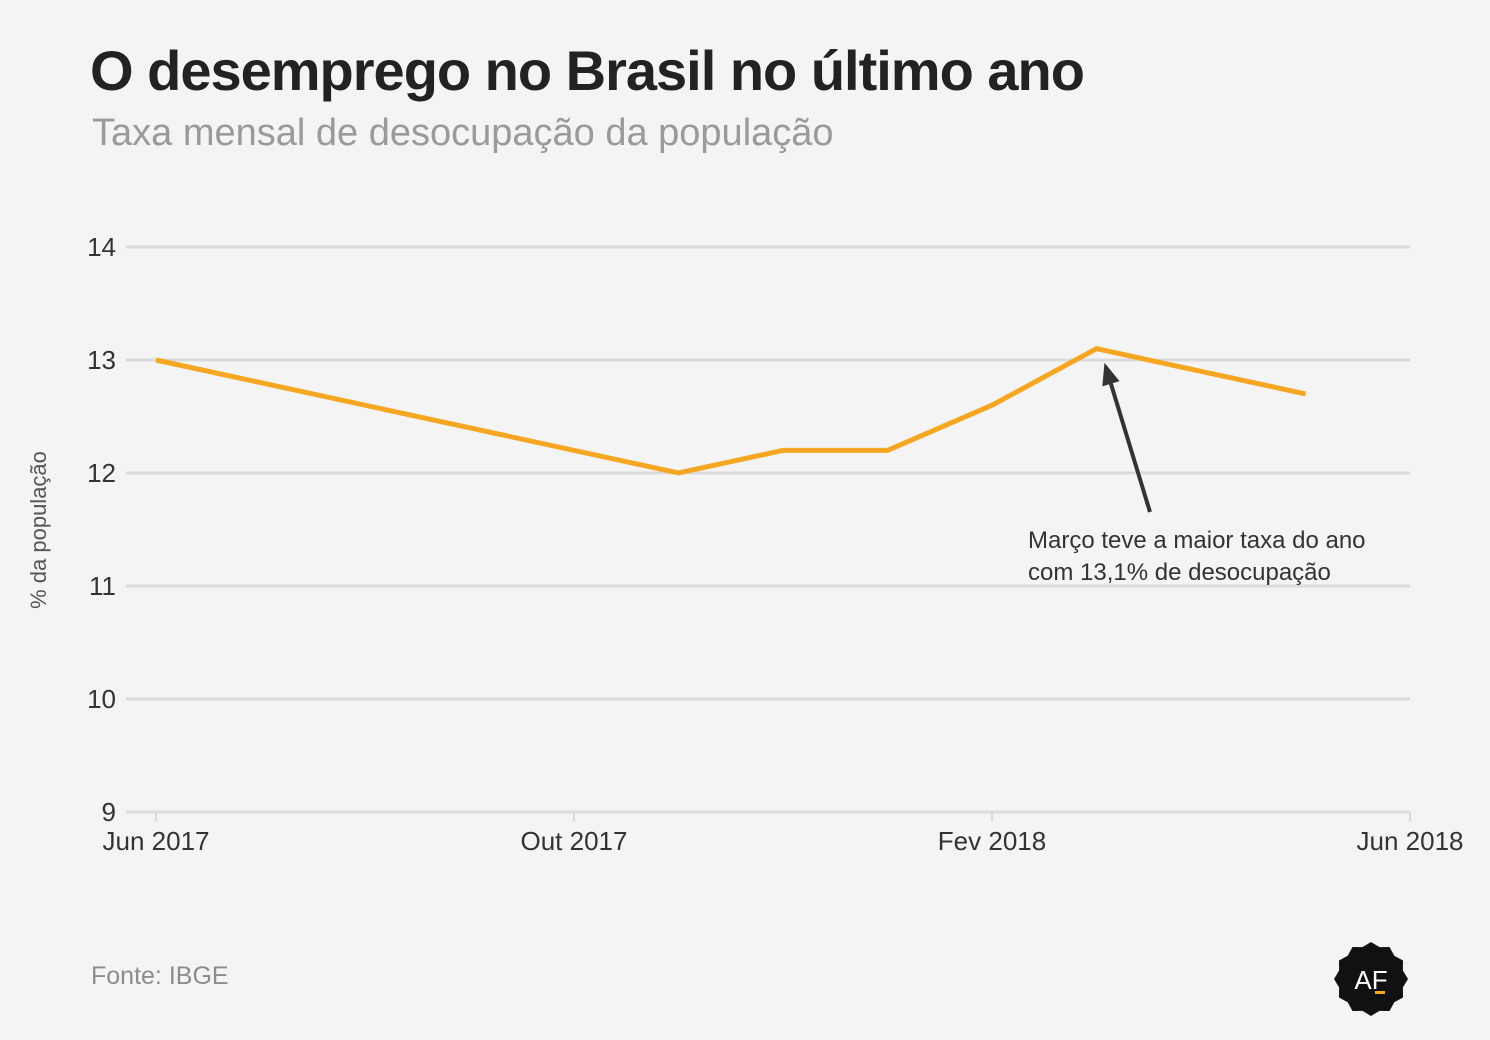 This screenshot has width=1490, height=1040. What do you see at coordinates (992, 841) in the screenshot?
I see `x-tick-label: Fev 2018` at bounding box center [992, 841].